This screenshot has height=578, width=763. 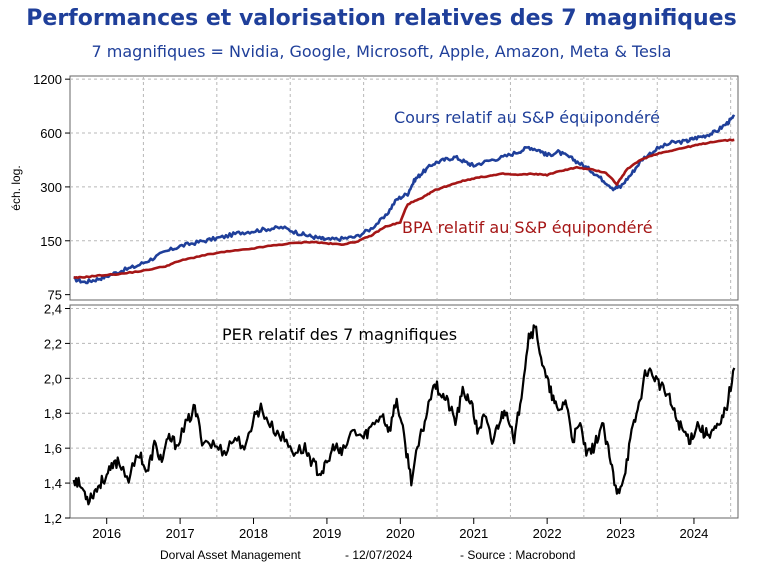 I want to click on per-relative-annotation: PER relatif des 7 magnifiques, so click(x=339, y=334).